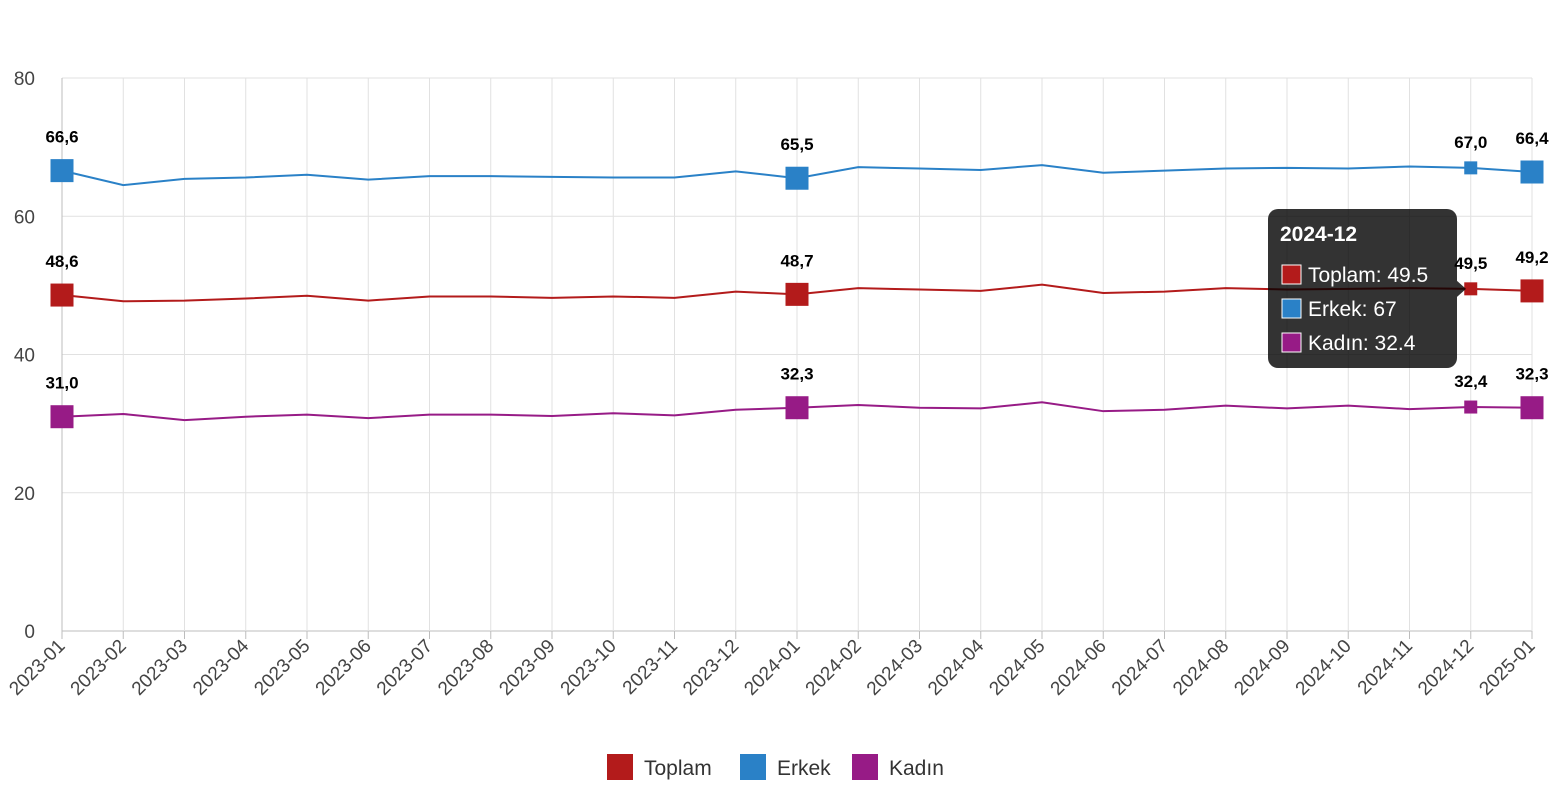  What do you see at coordinates (61, 261) in the screenshot?
I see `data-label: 48,6` at bounding box center [61, 261].